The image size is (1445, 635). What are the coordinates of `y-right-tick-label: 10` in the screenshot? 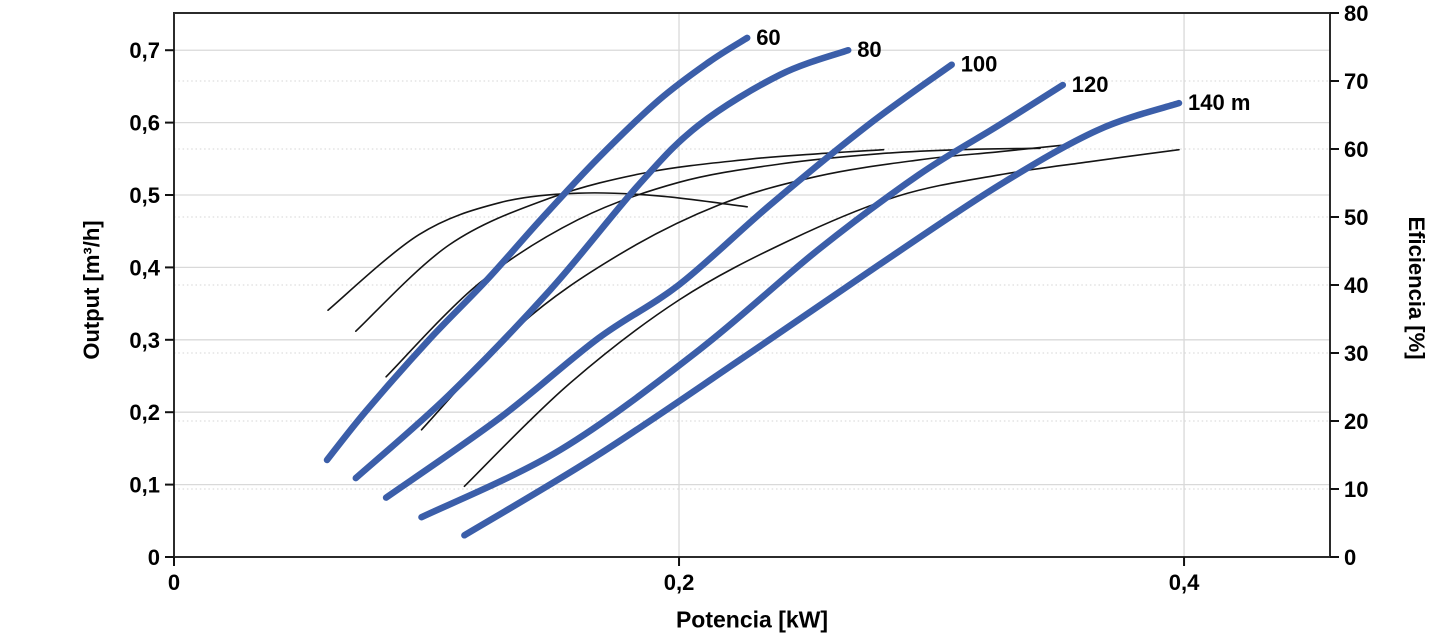 It's located at (1356, 489).